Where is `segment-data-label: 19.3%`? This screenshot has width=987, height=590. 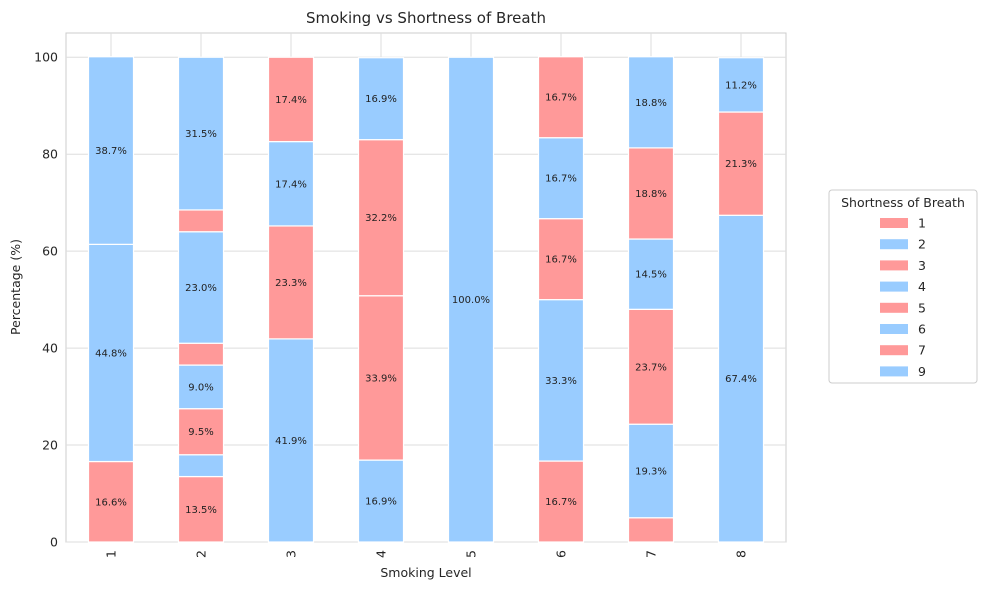
segment-data-label: 19.3% is located at coordinates (651, 471).